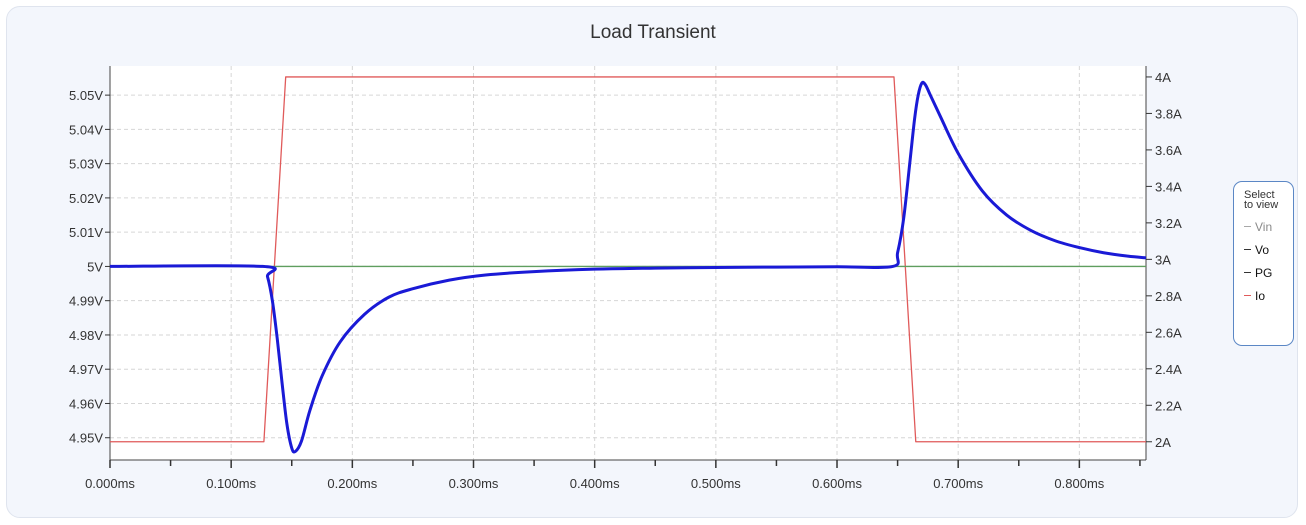  I want to click on x-tick-label: 0.300ms, so click(474, 483).